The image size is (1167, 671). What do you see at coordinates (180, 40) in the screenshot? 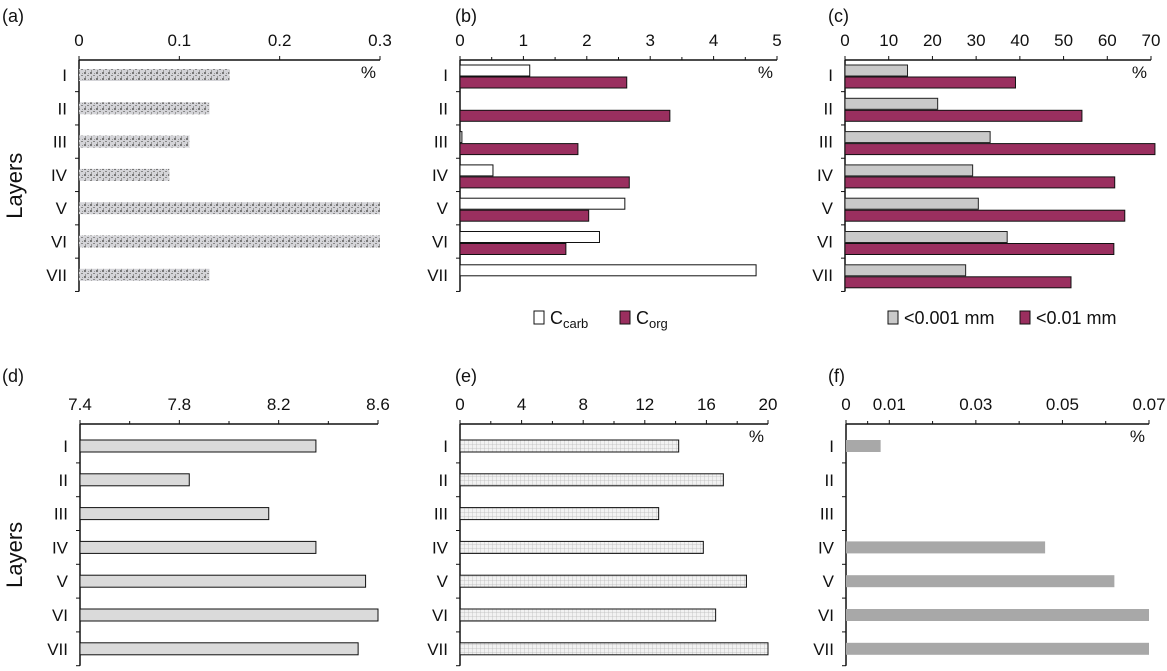
I see `x-tick-label: 0.1` at bounding box center [180, 40].